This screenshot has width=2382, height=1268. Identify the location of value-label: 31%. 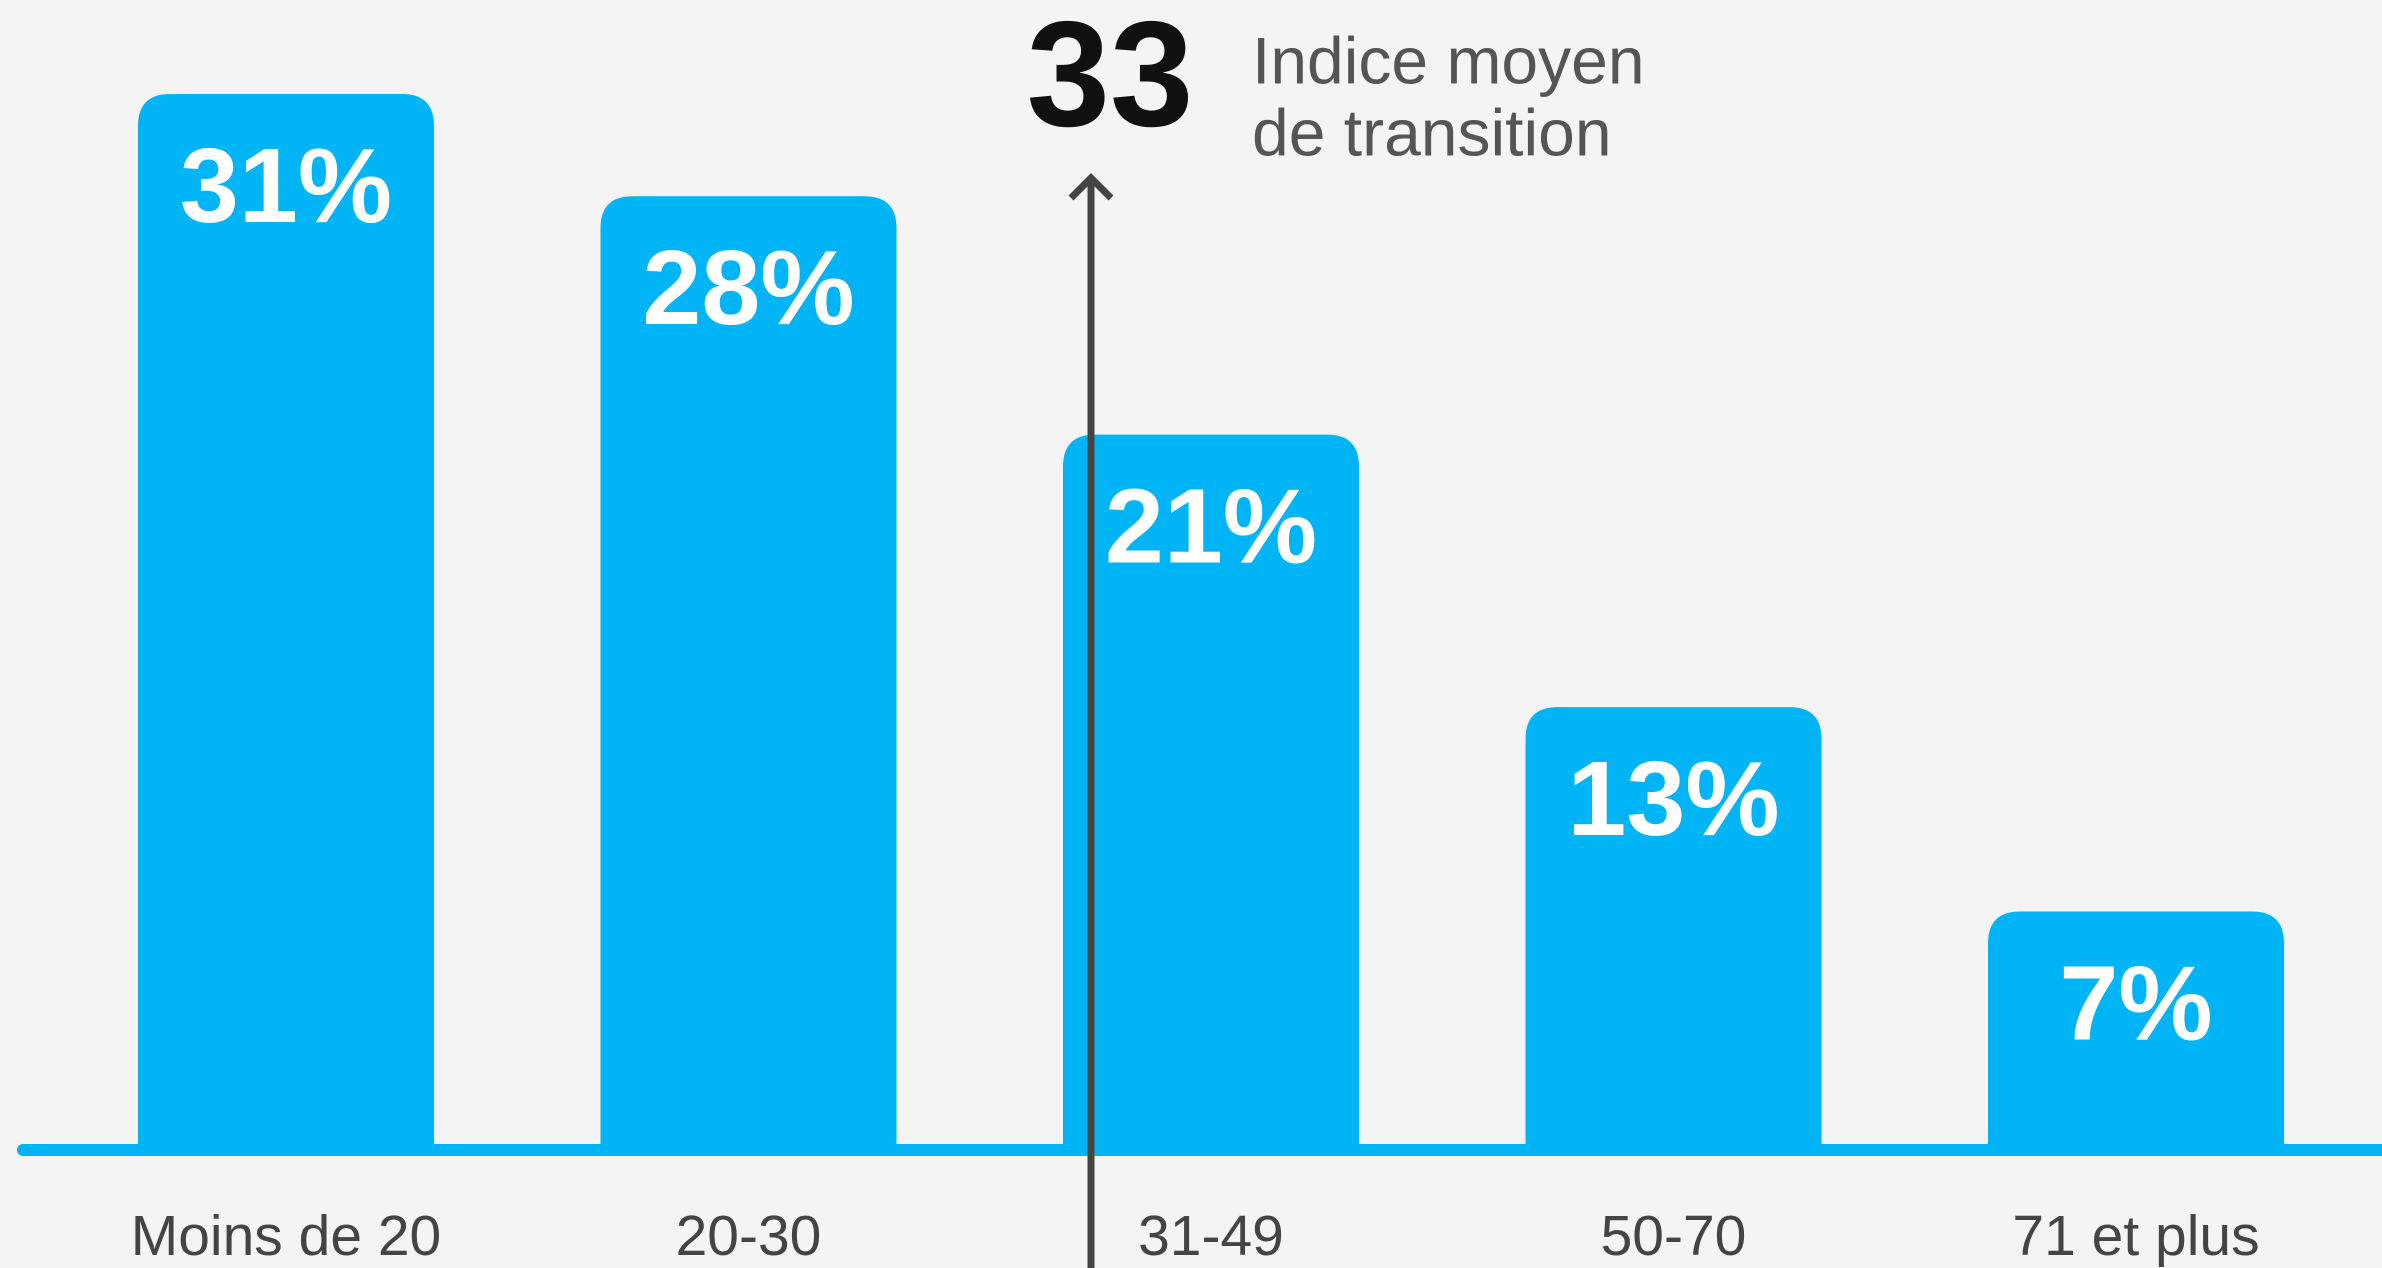
(286, 186).